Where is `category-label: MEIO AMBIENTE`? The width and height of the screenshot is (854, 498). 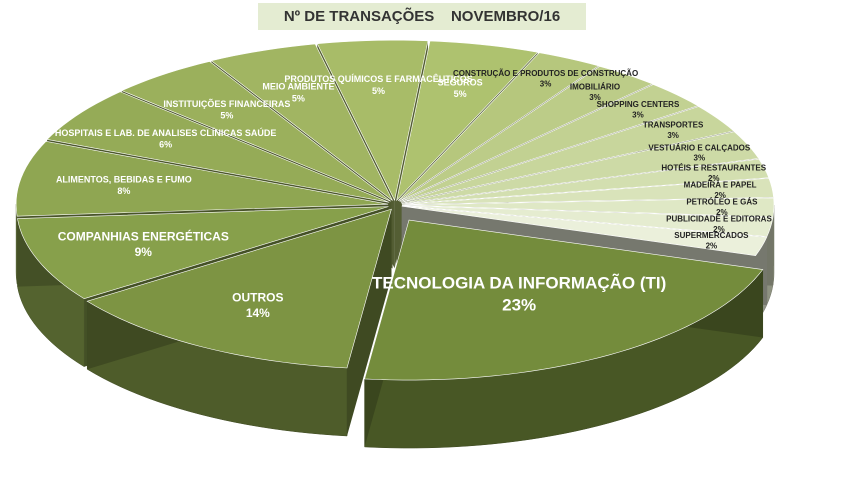 category-label: MEIO AMBIENTE is located at coordinates (298, 87).